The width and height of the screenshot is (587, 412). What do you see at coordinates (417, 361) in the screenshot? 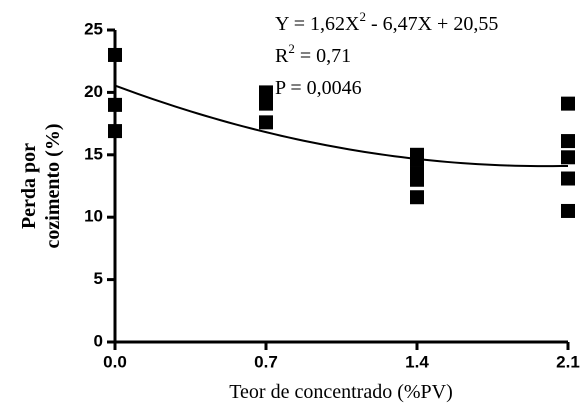
I see `x-tick-label: 1.4` at bounding box center [417, 361].